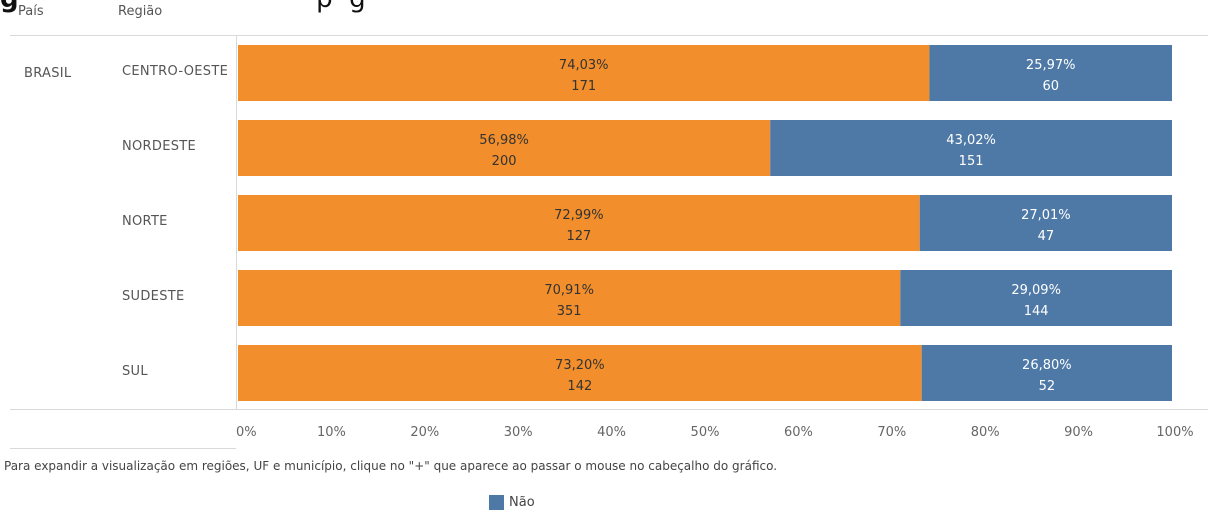 The image size is (1208, 515). What do you see at coordinates (583, 86) in the screenshot?
I see `data-label-count: 171` at bounding box center [583, 86].